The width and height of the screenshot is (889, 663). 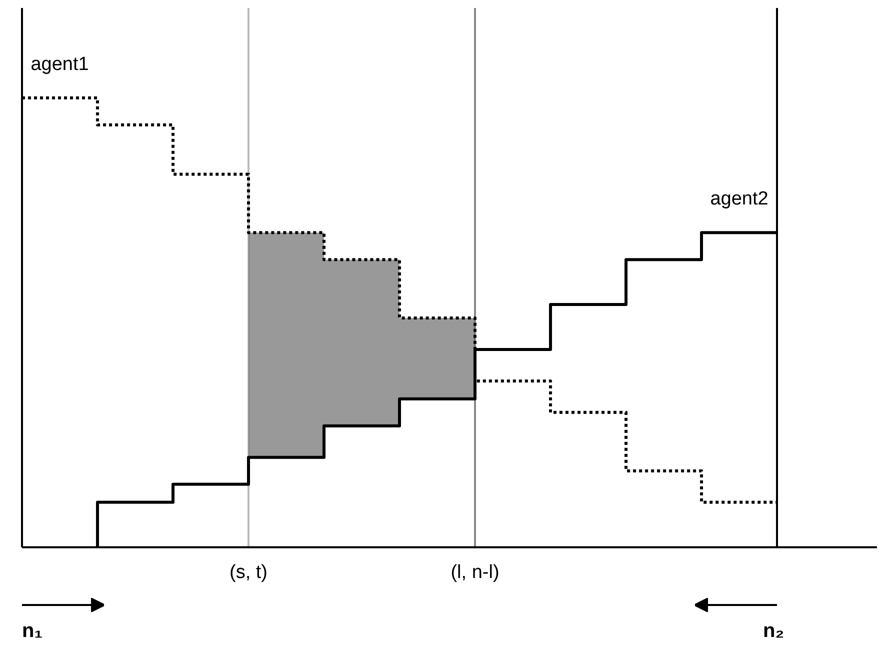 I want to click on series-label: agent2, so click(x=739, y=199).